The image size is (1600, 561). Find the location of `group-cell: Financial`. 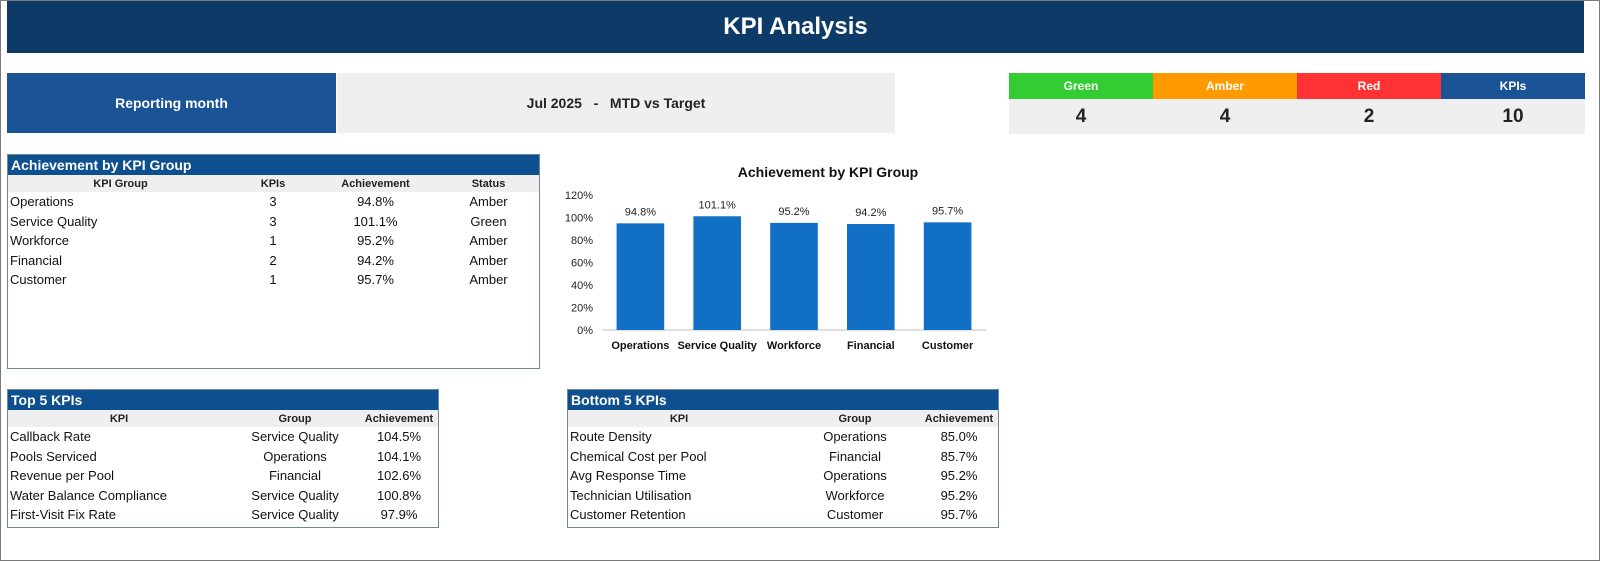

group-cell: Financial is located at coordinates (295, 476).